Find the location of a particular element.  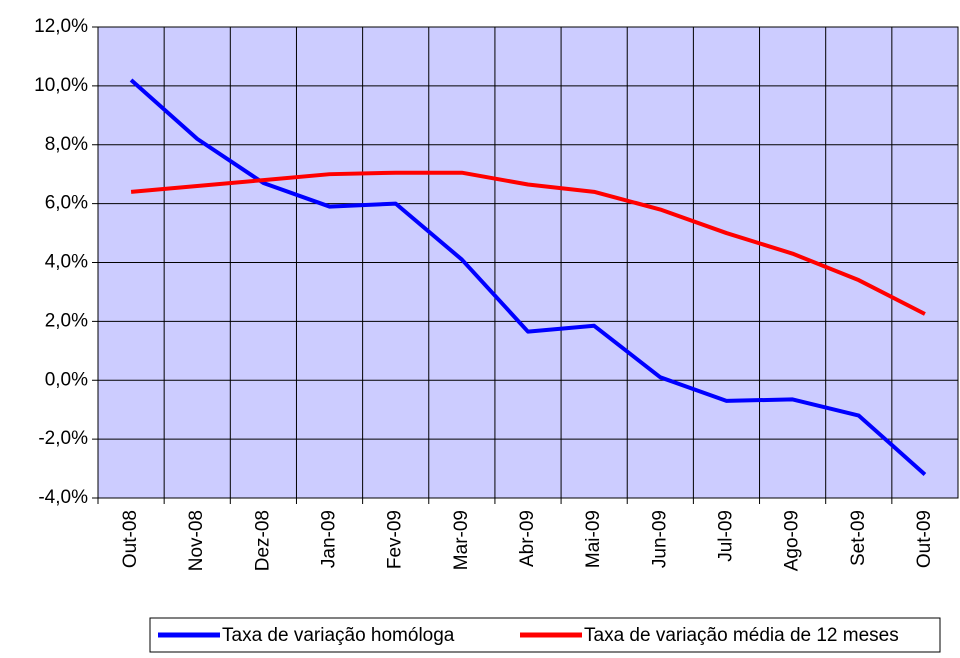

x-tick-label: Jun-09 is located at coordinates (659, 539).